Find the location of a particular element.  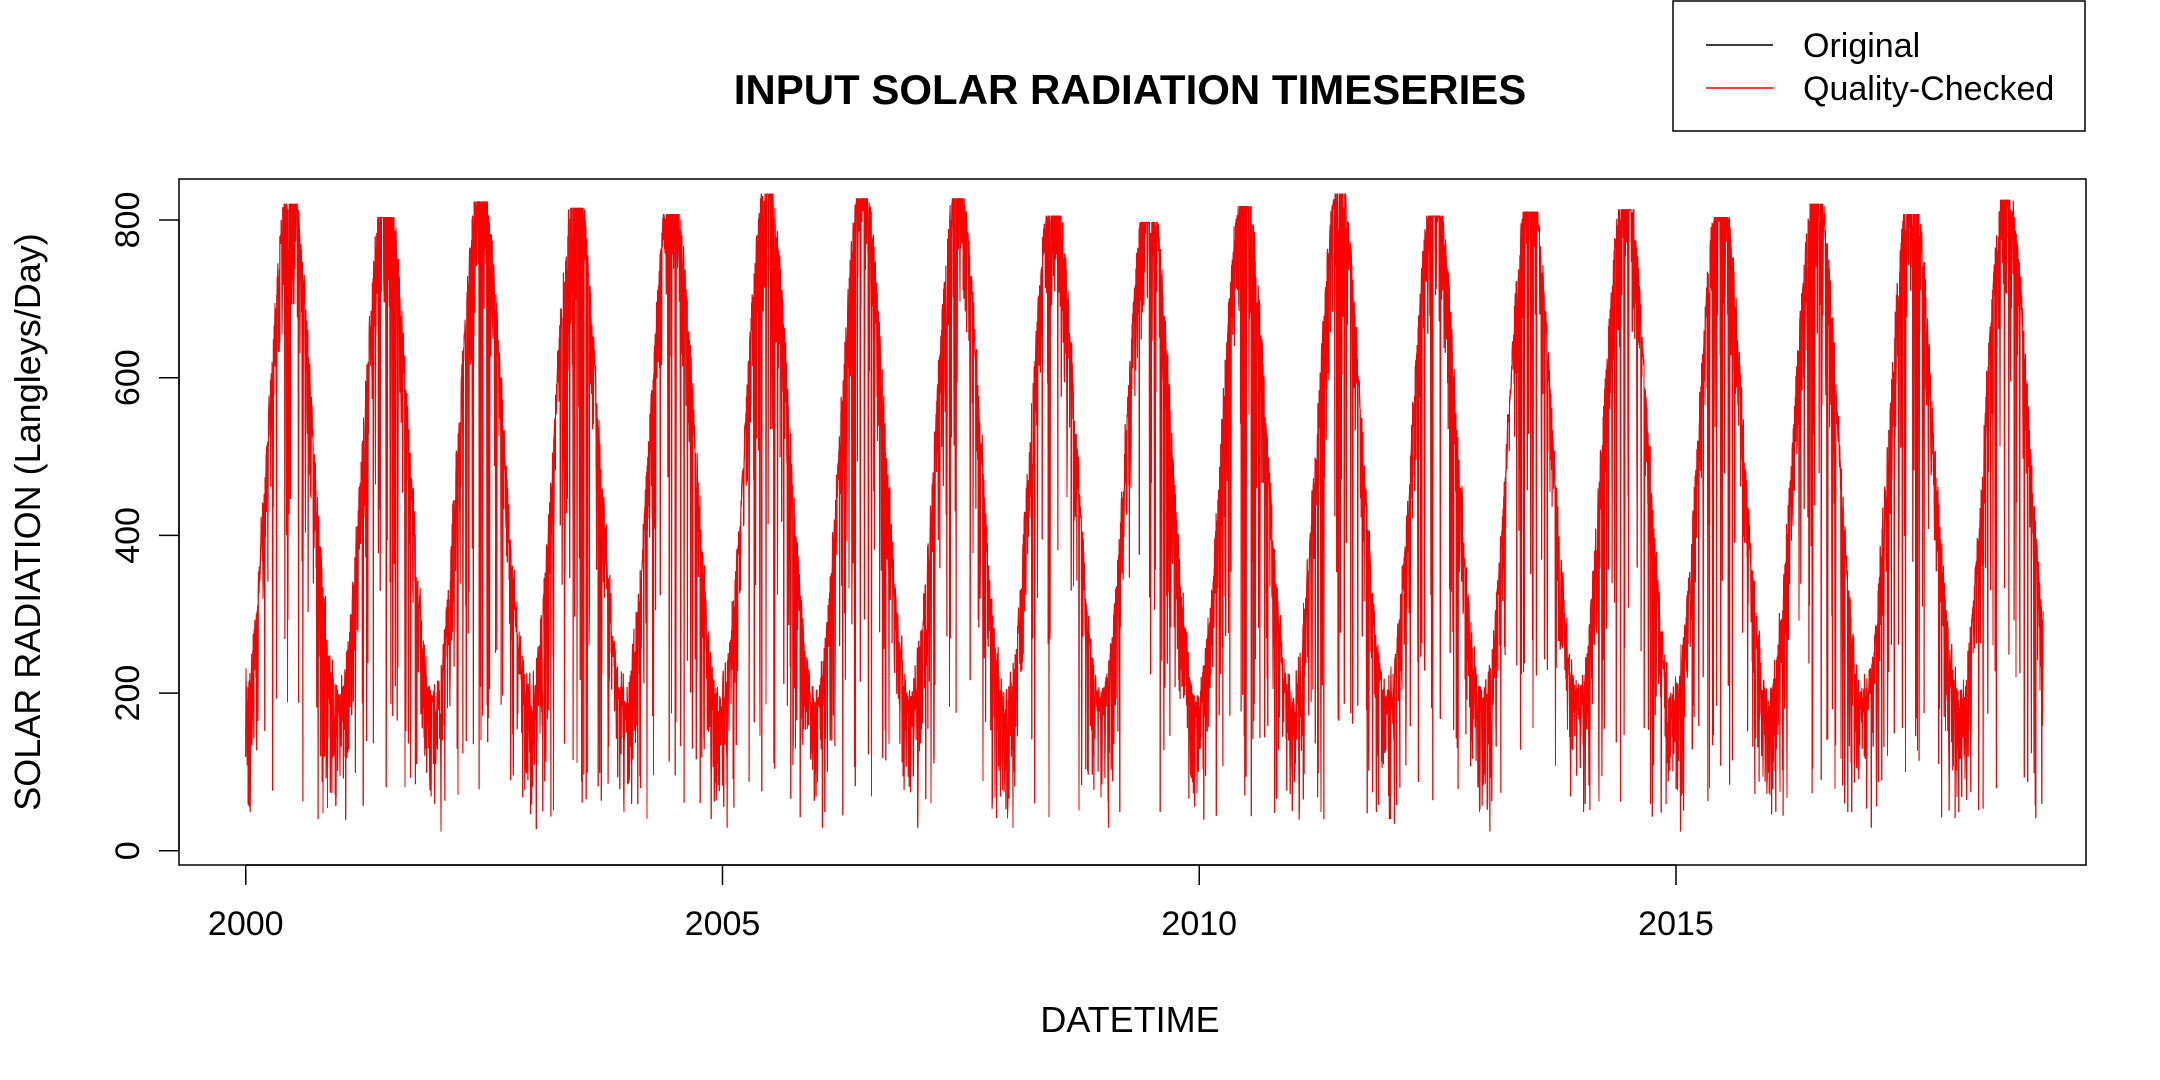

x-tick-label: 2010 is located at coordinates (1199, 924).